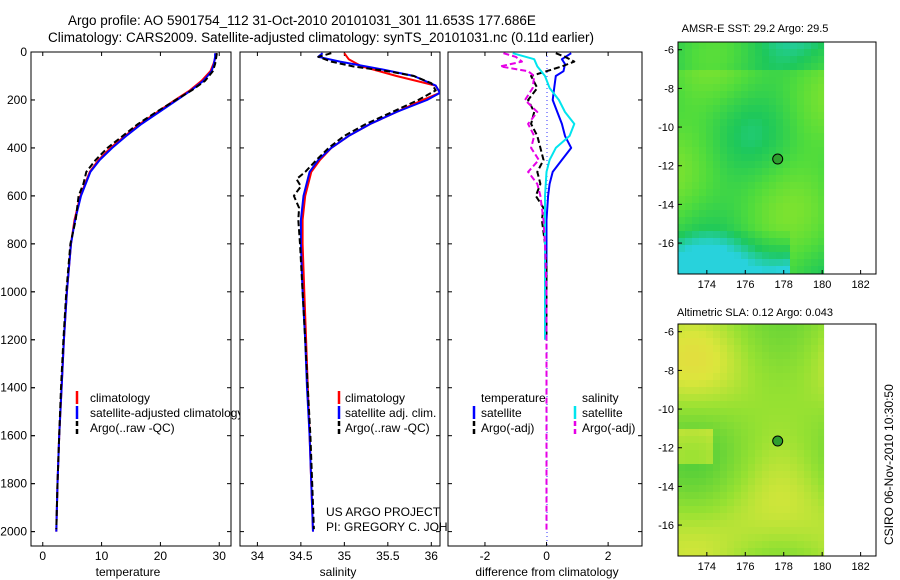  I want to click on sst-xticks: 174 176 178 180 182, so click(784, 280).